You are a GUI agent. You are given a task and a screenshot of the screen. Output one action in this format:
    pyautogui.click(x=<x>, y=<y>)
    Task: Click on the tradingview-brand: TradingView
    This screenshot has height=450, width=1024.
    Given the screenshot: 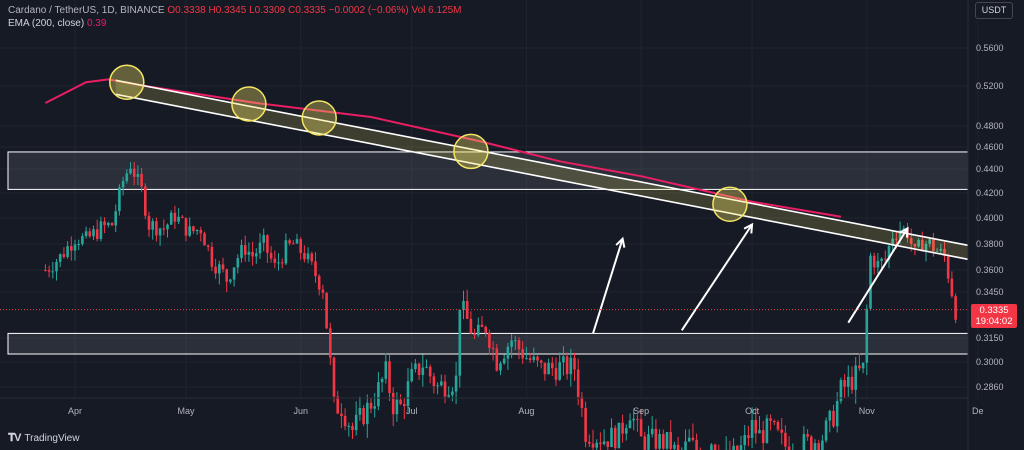 What is the action you would take?
    pyautogui.click(x=52, y=438)
    